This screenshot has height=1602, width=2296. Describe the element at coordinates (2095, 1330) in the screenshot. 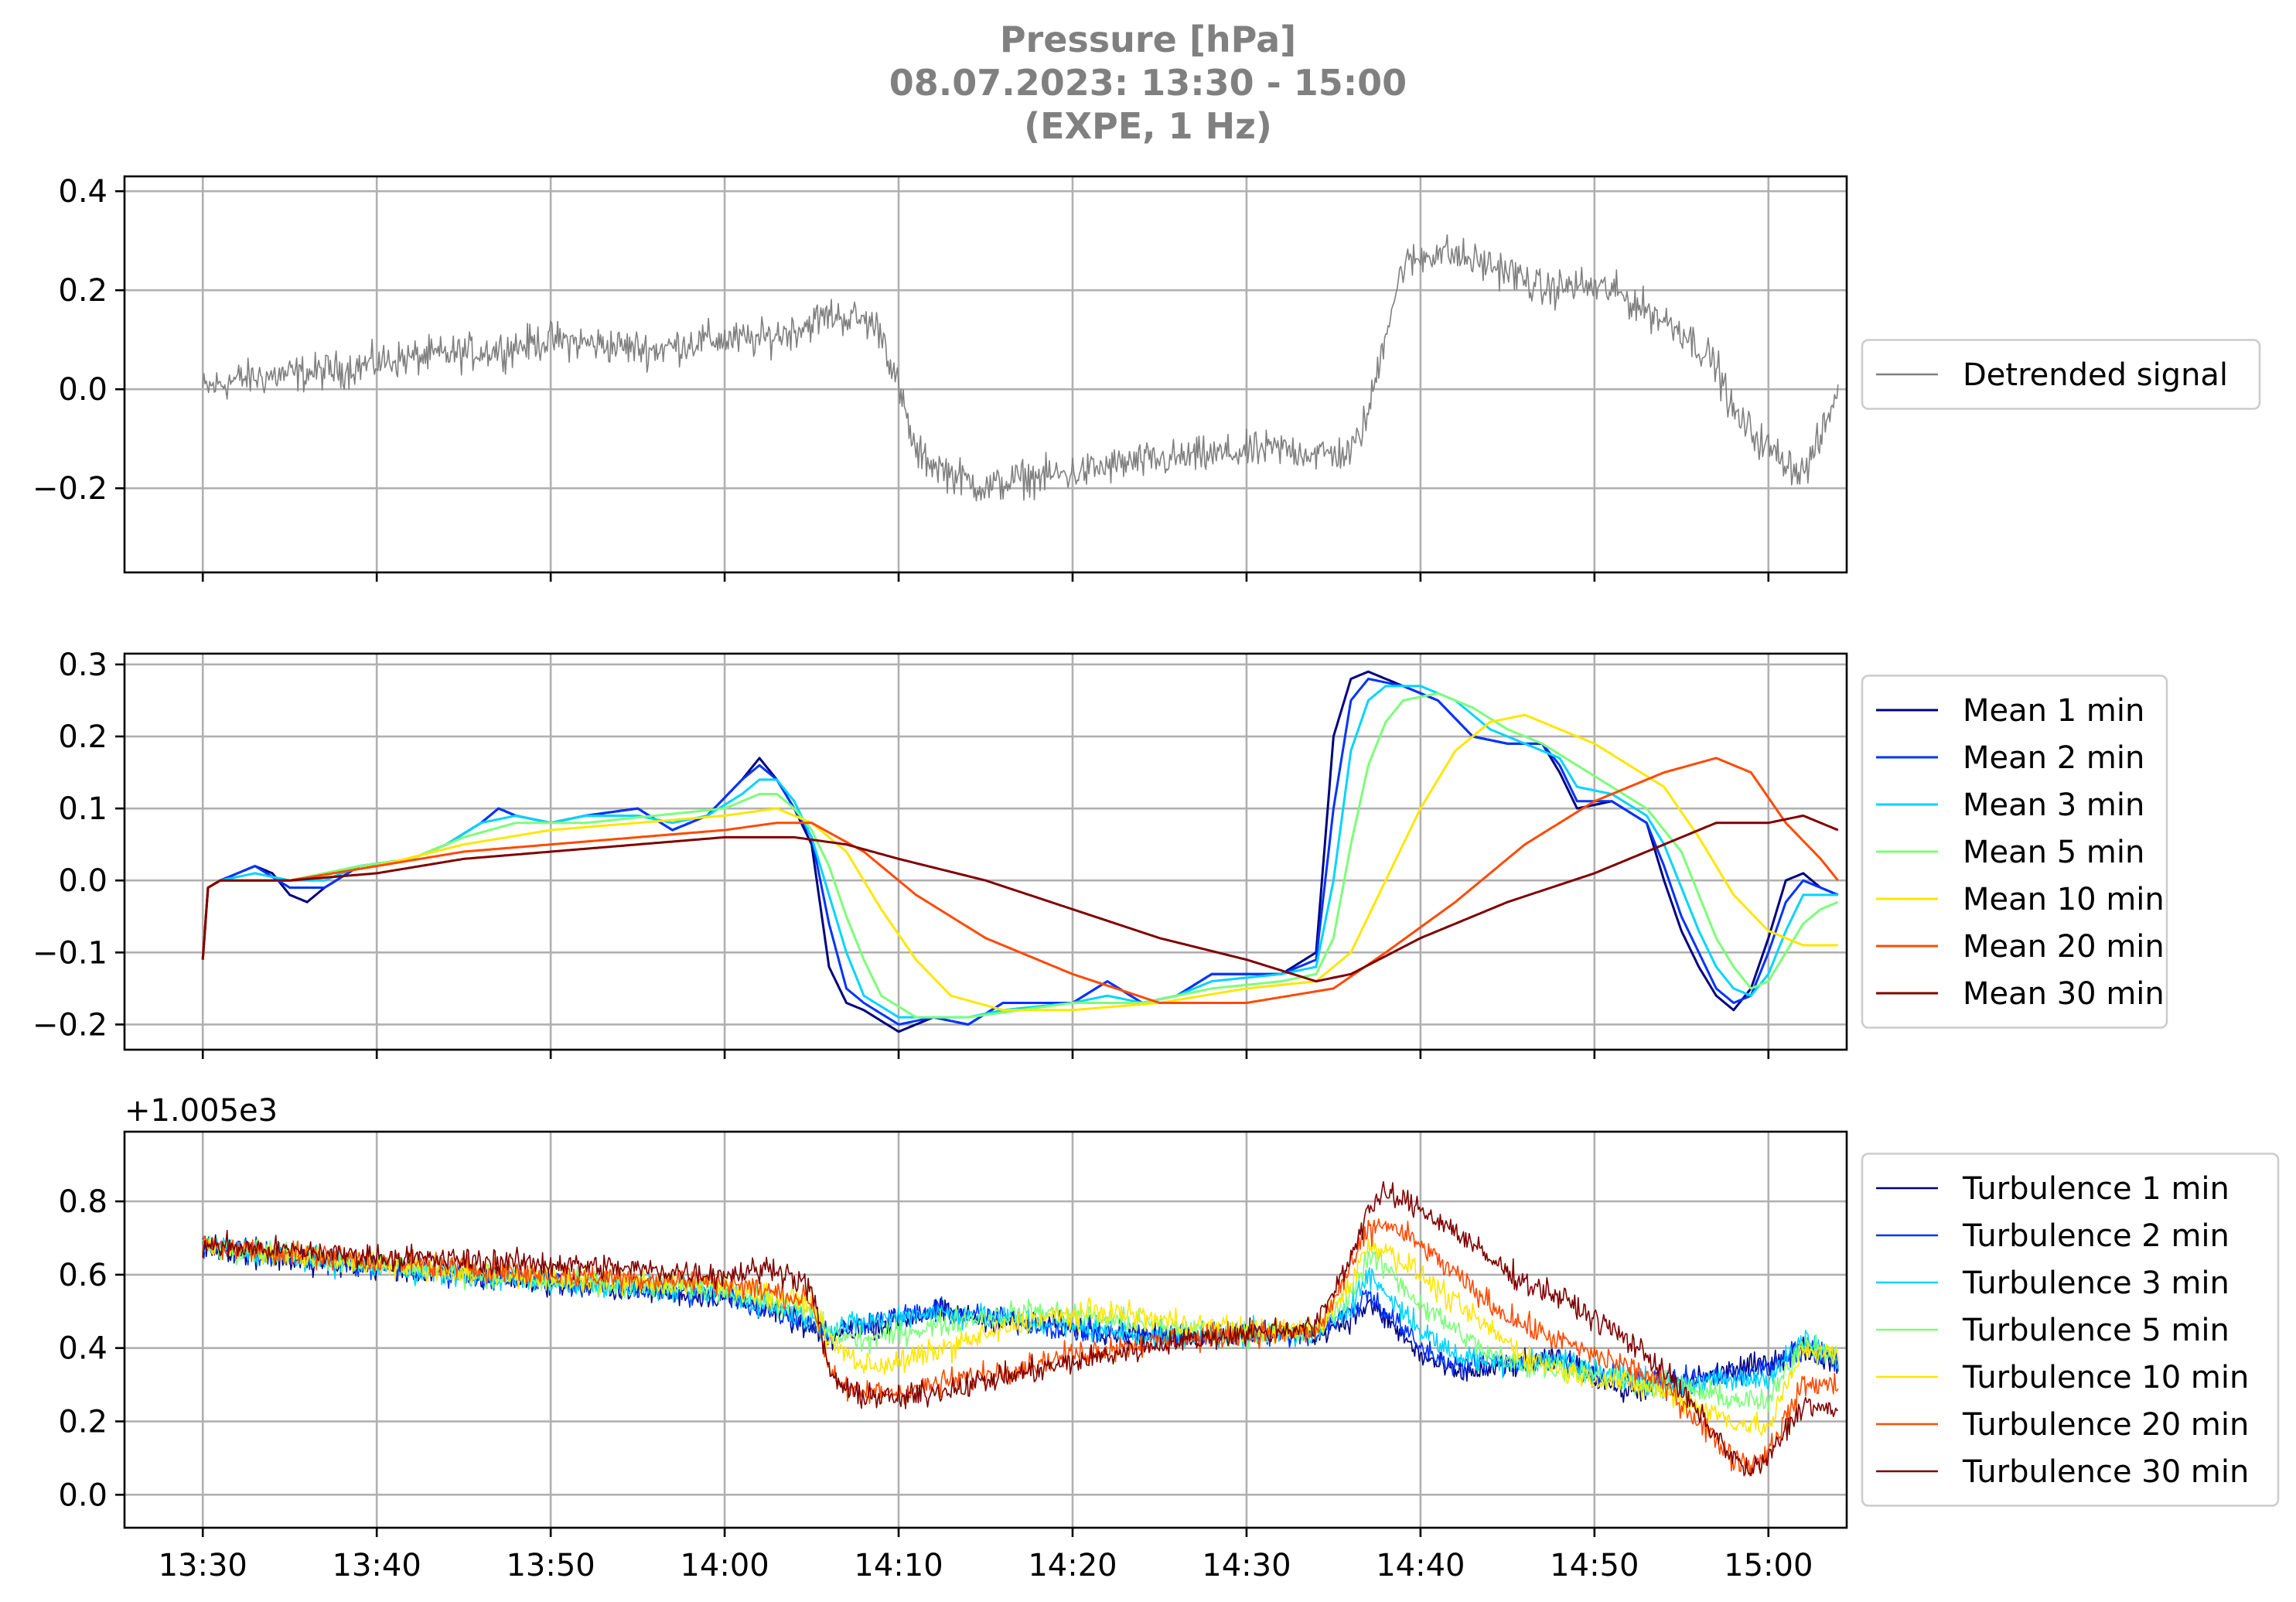

I see `legend-label: Turbulence 5 min` at that location.